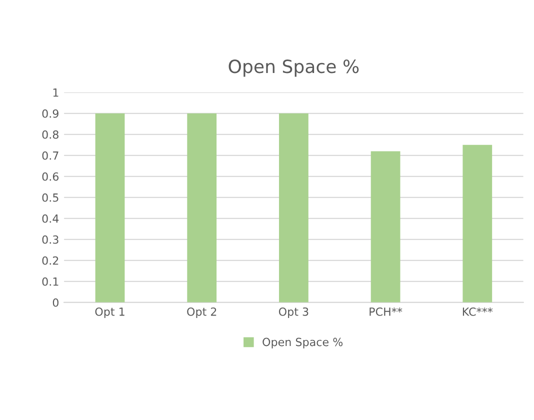  What do you see at coordinates (50, 281) in the screenshot?
I see `y-tick-label: 0.1` at bounding box center [50, 281].